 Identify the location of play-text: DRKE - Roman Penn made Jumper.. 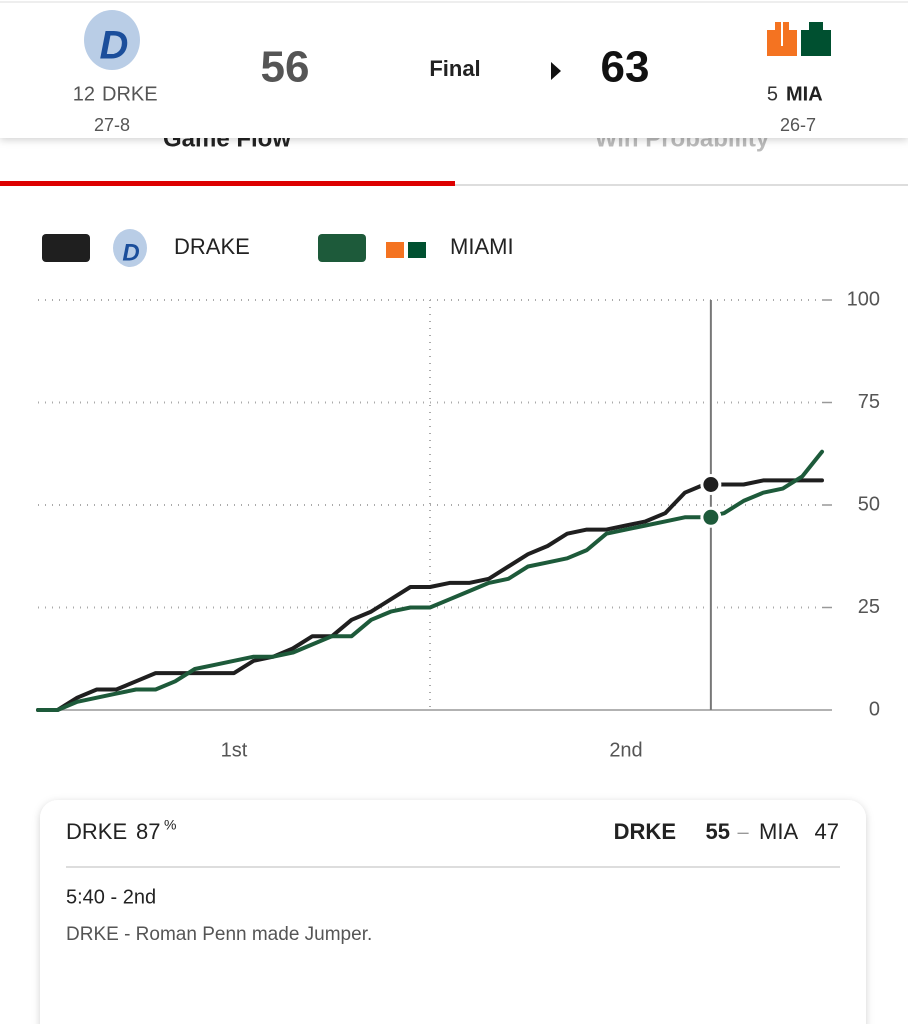
(219, 934).